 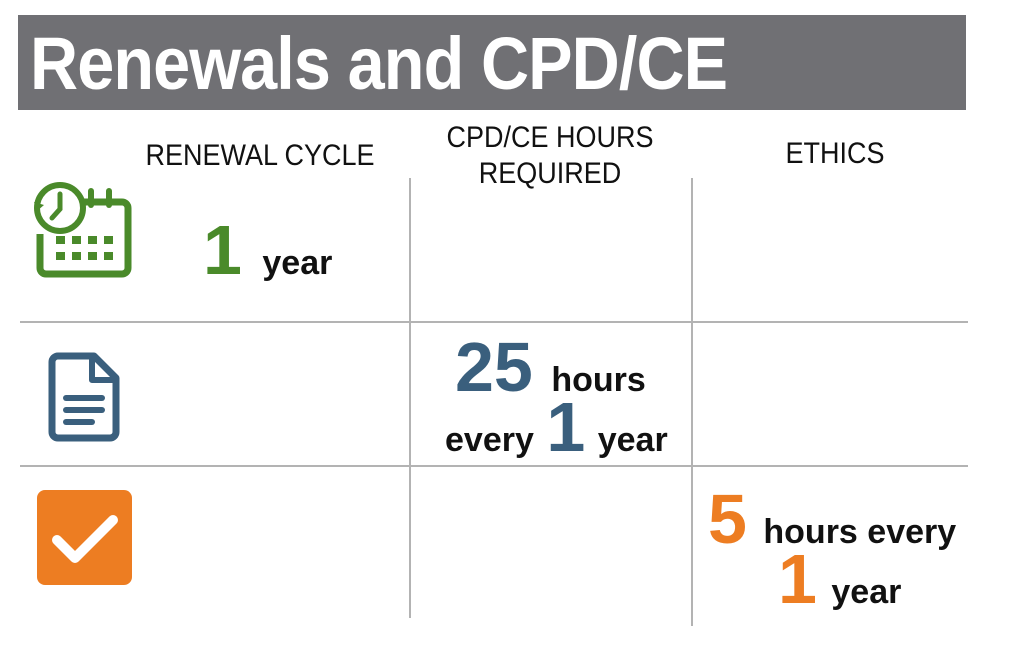 I want to click on ethics-value-line2: 1 year, so click(x=839, y=579).